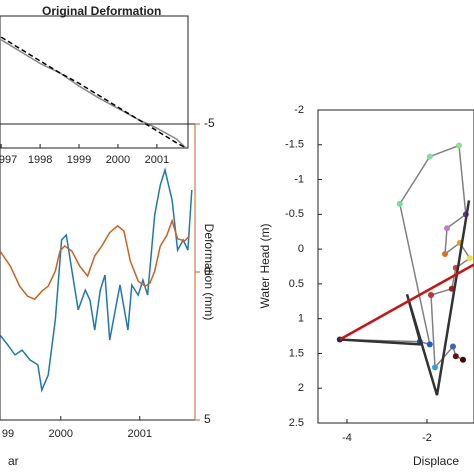 This screenshot has height=474, width=474. I want to click on plot-area, so click(93, 92).